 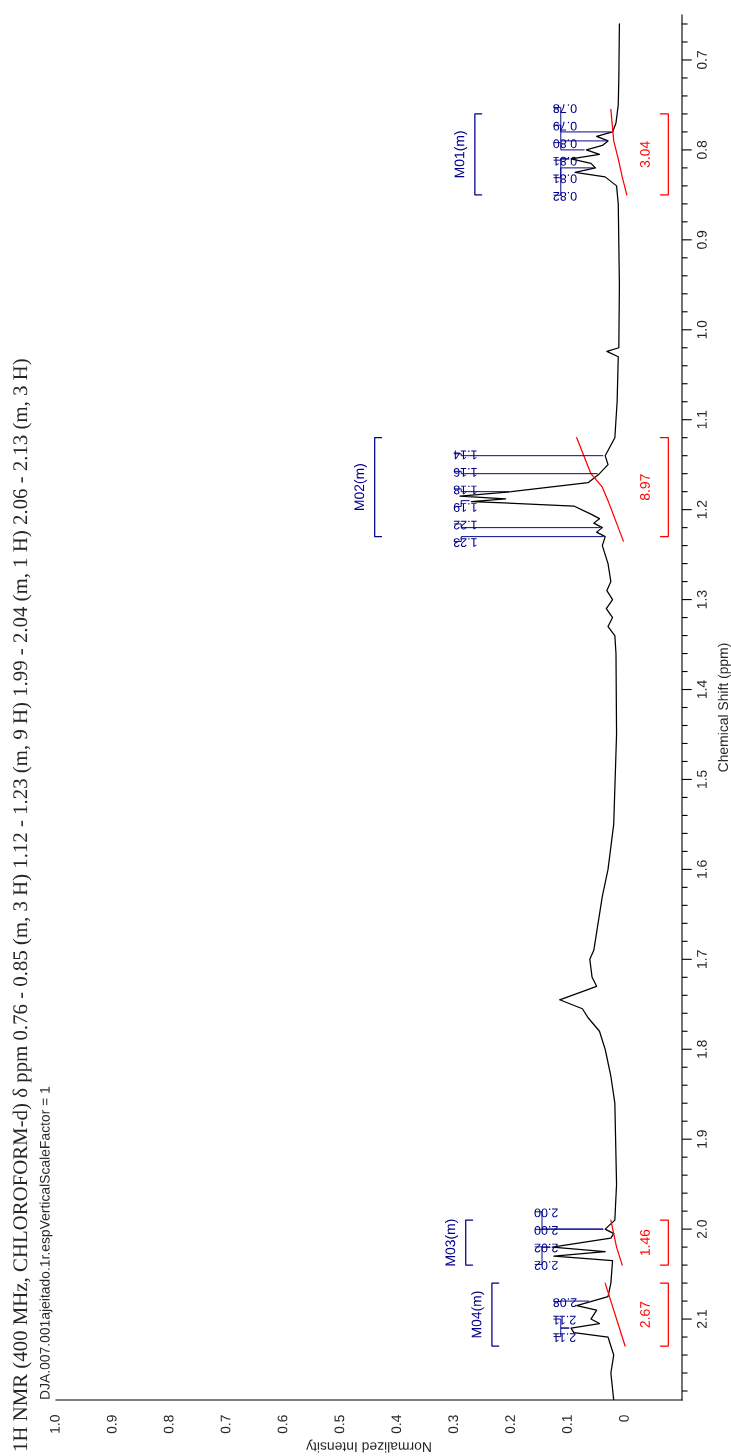 I want to click on y-tick-label: 1.0, so click(x=701, y=329).